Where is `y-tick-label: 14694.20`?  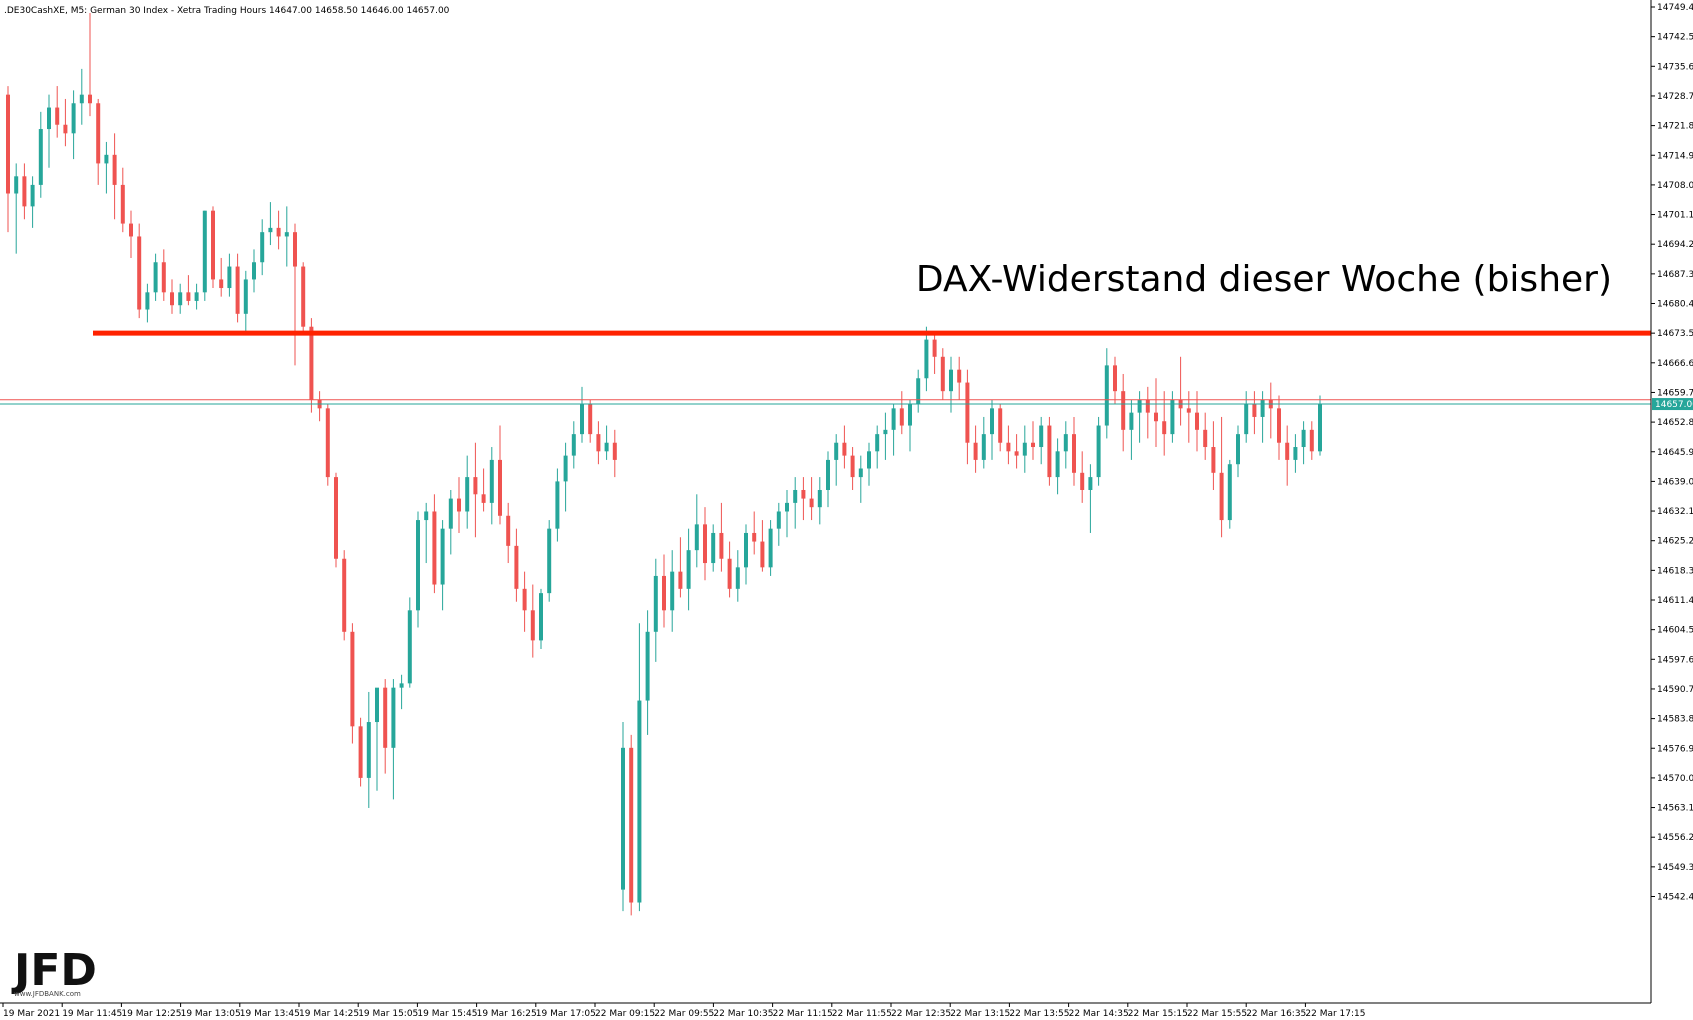 y-tick-label: 14694.20 is located at coordinates (1675, 245).